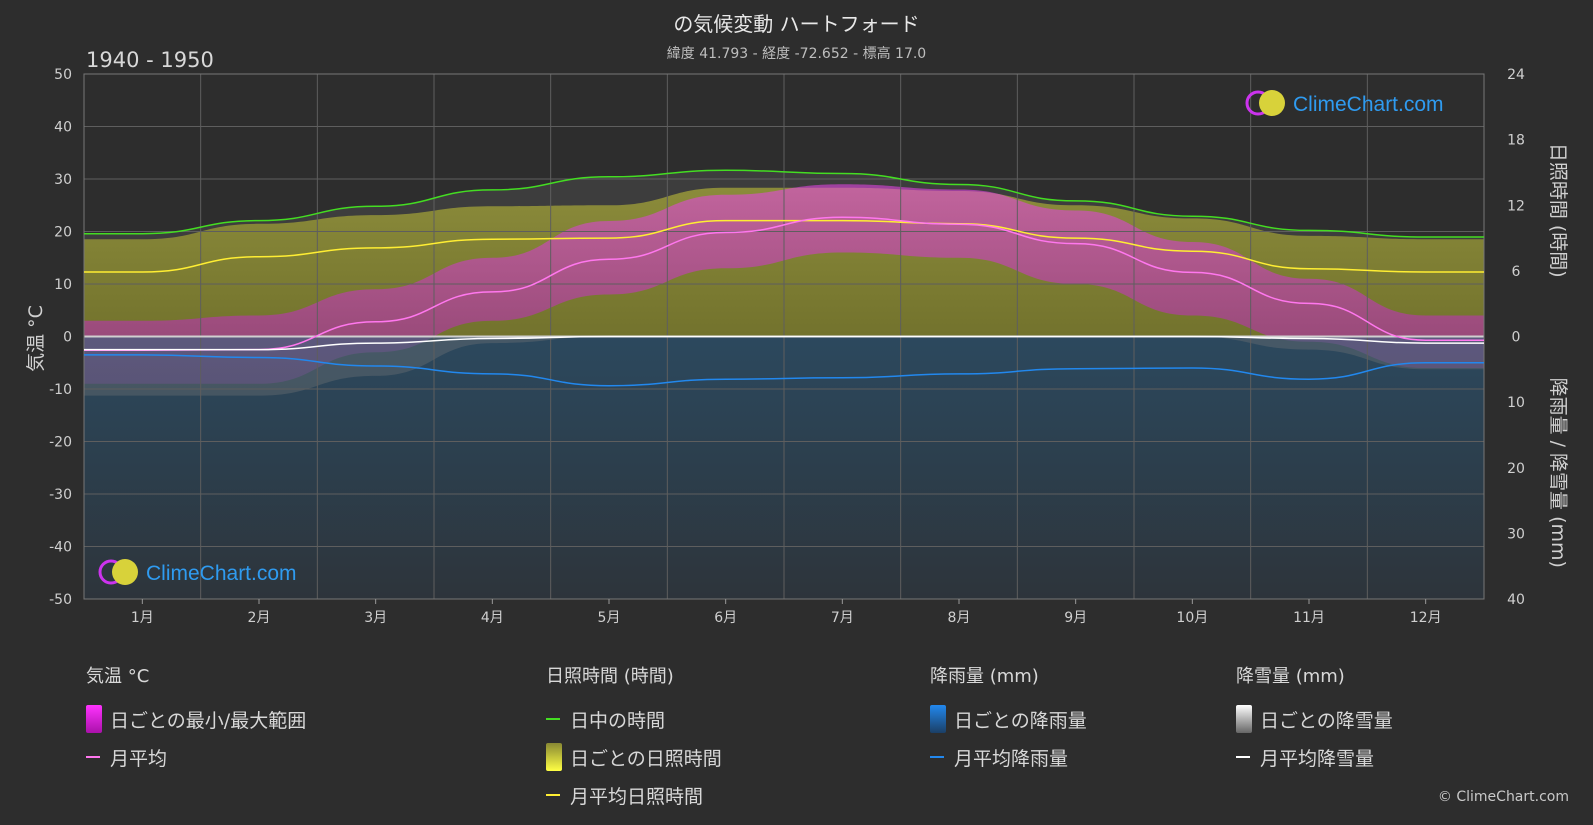 The image size is (1593, 825). What do you see at coordinates (196, 757) in the screenshot?
I see `legend-item: 月平均` at bounding box center [196, 757].